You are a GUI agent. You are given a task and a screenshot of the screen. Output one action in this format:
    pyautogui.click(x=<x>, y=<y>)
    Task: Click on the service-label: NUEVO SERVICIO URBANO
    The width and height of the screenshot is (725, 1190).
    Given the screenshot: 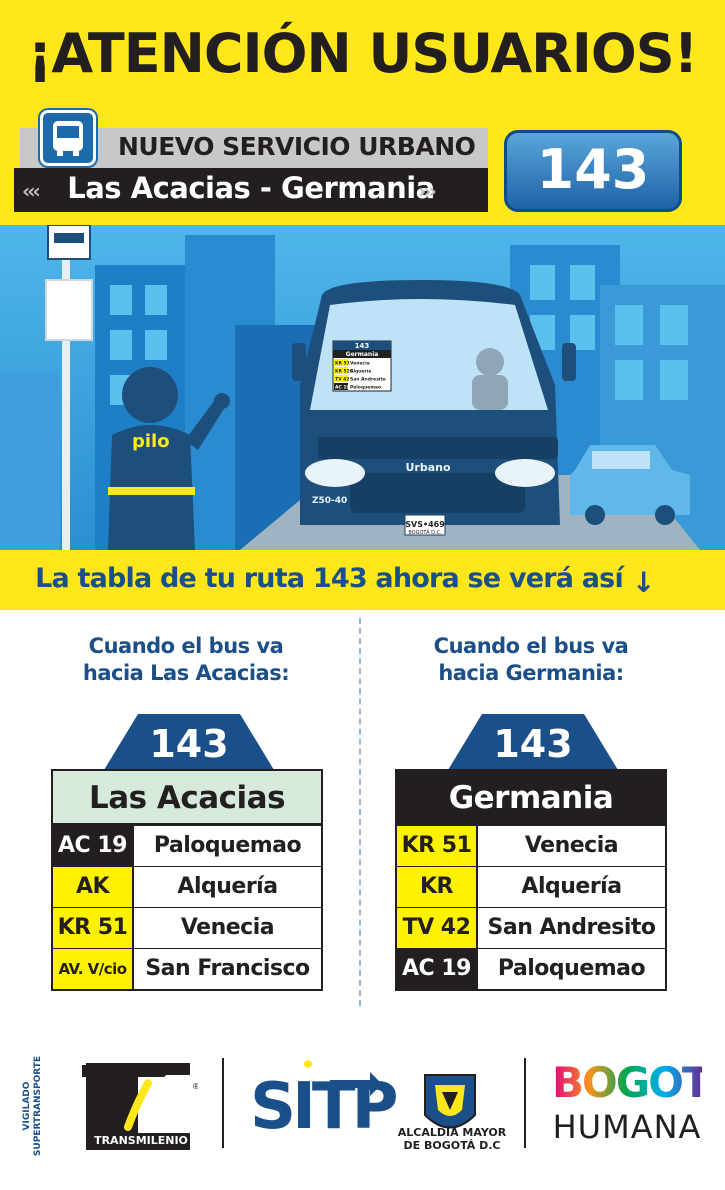 What is the action you would take?
    pyautogui.click(x=297, y=146)
    